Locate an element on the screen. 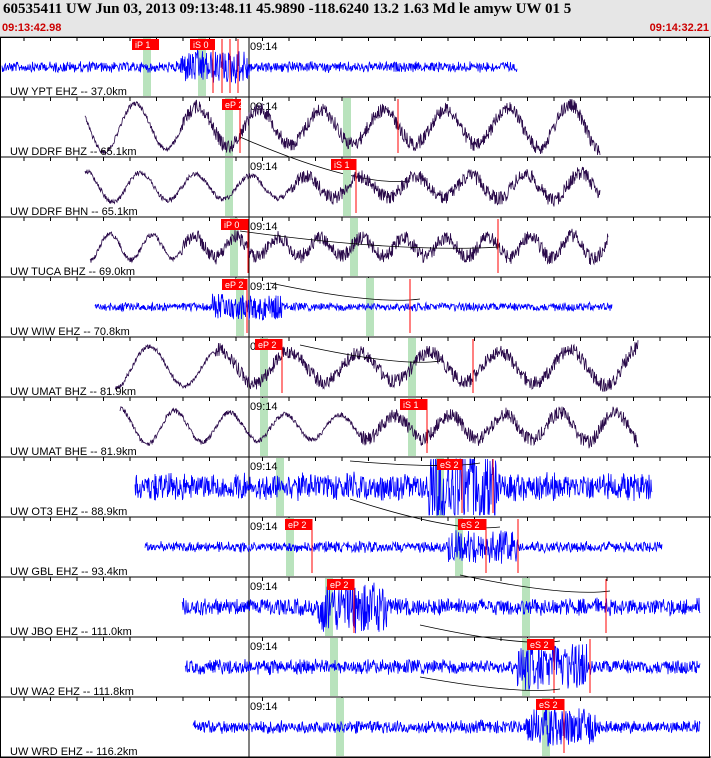 Image resolution: width=711 pixels, height=758 pixels. trace-row: 09:14 eP 2 UW JBO EHZ -- 111.0km is located at coordinates (355, 606).